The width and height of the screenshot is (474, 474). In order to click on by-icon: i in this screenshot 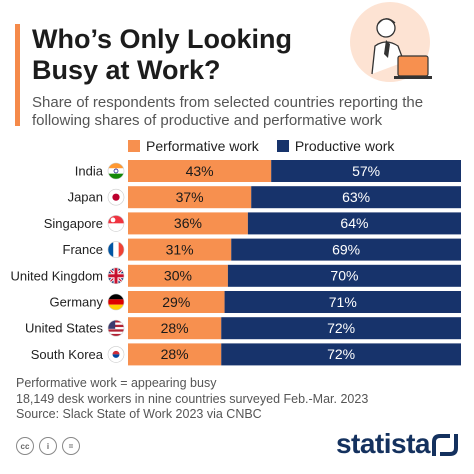, I will do `click(48, 446)`.